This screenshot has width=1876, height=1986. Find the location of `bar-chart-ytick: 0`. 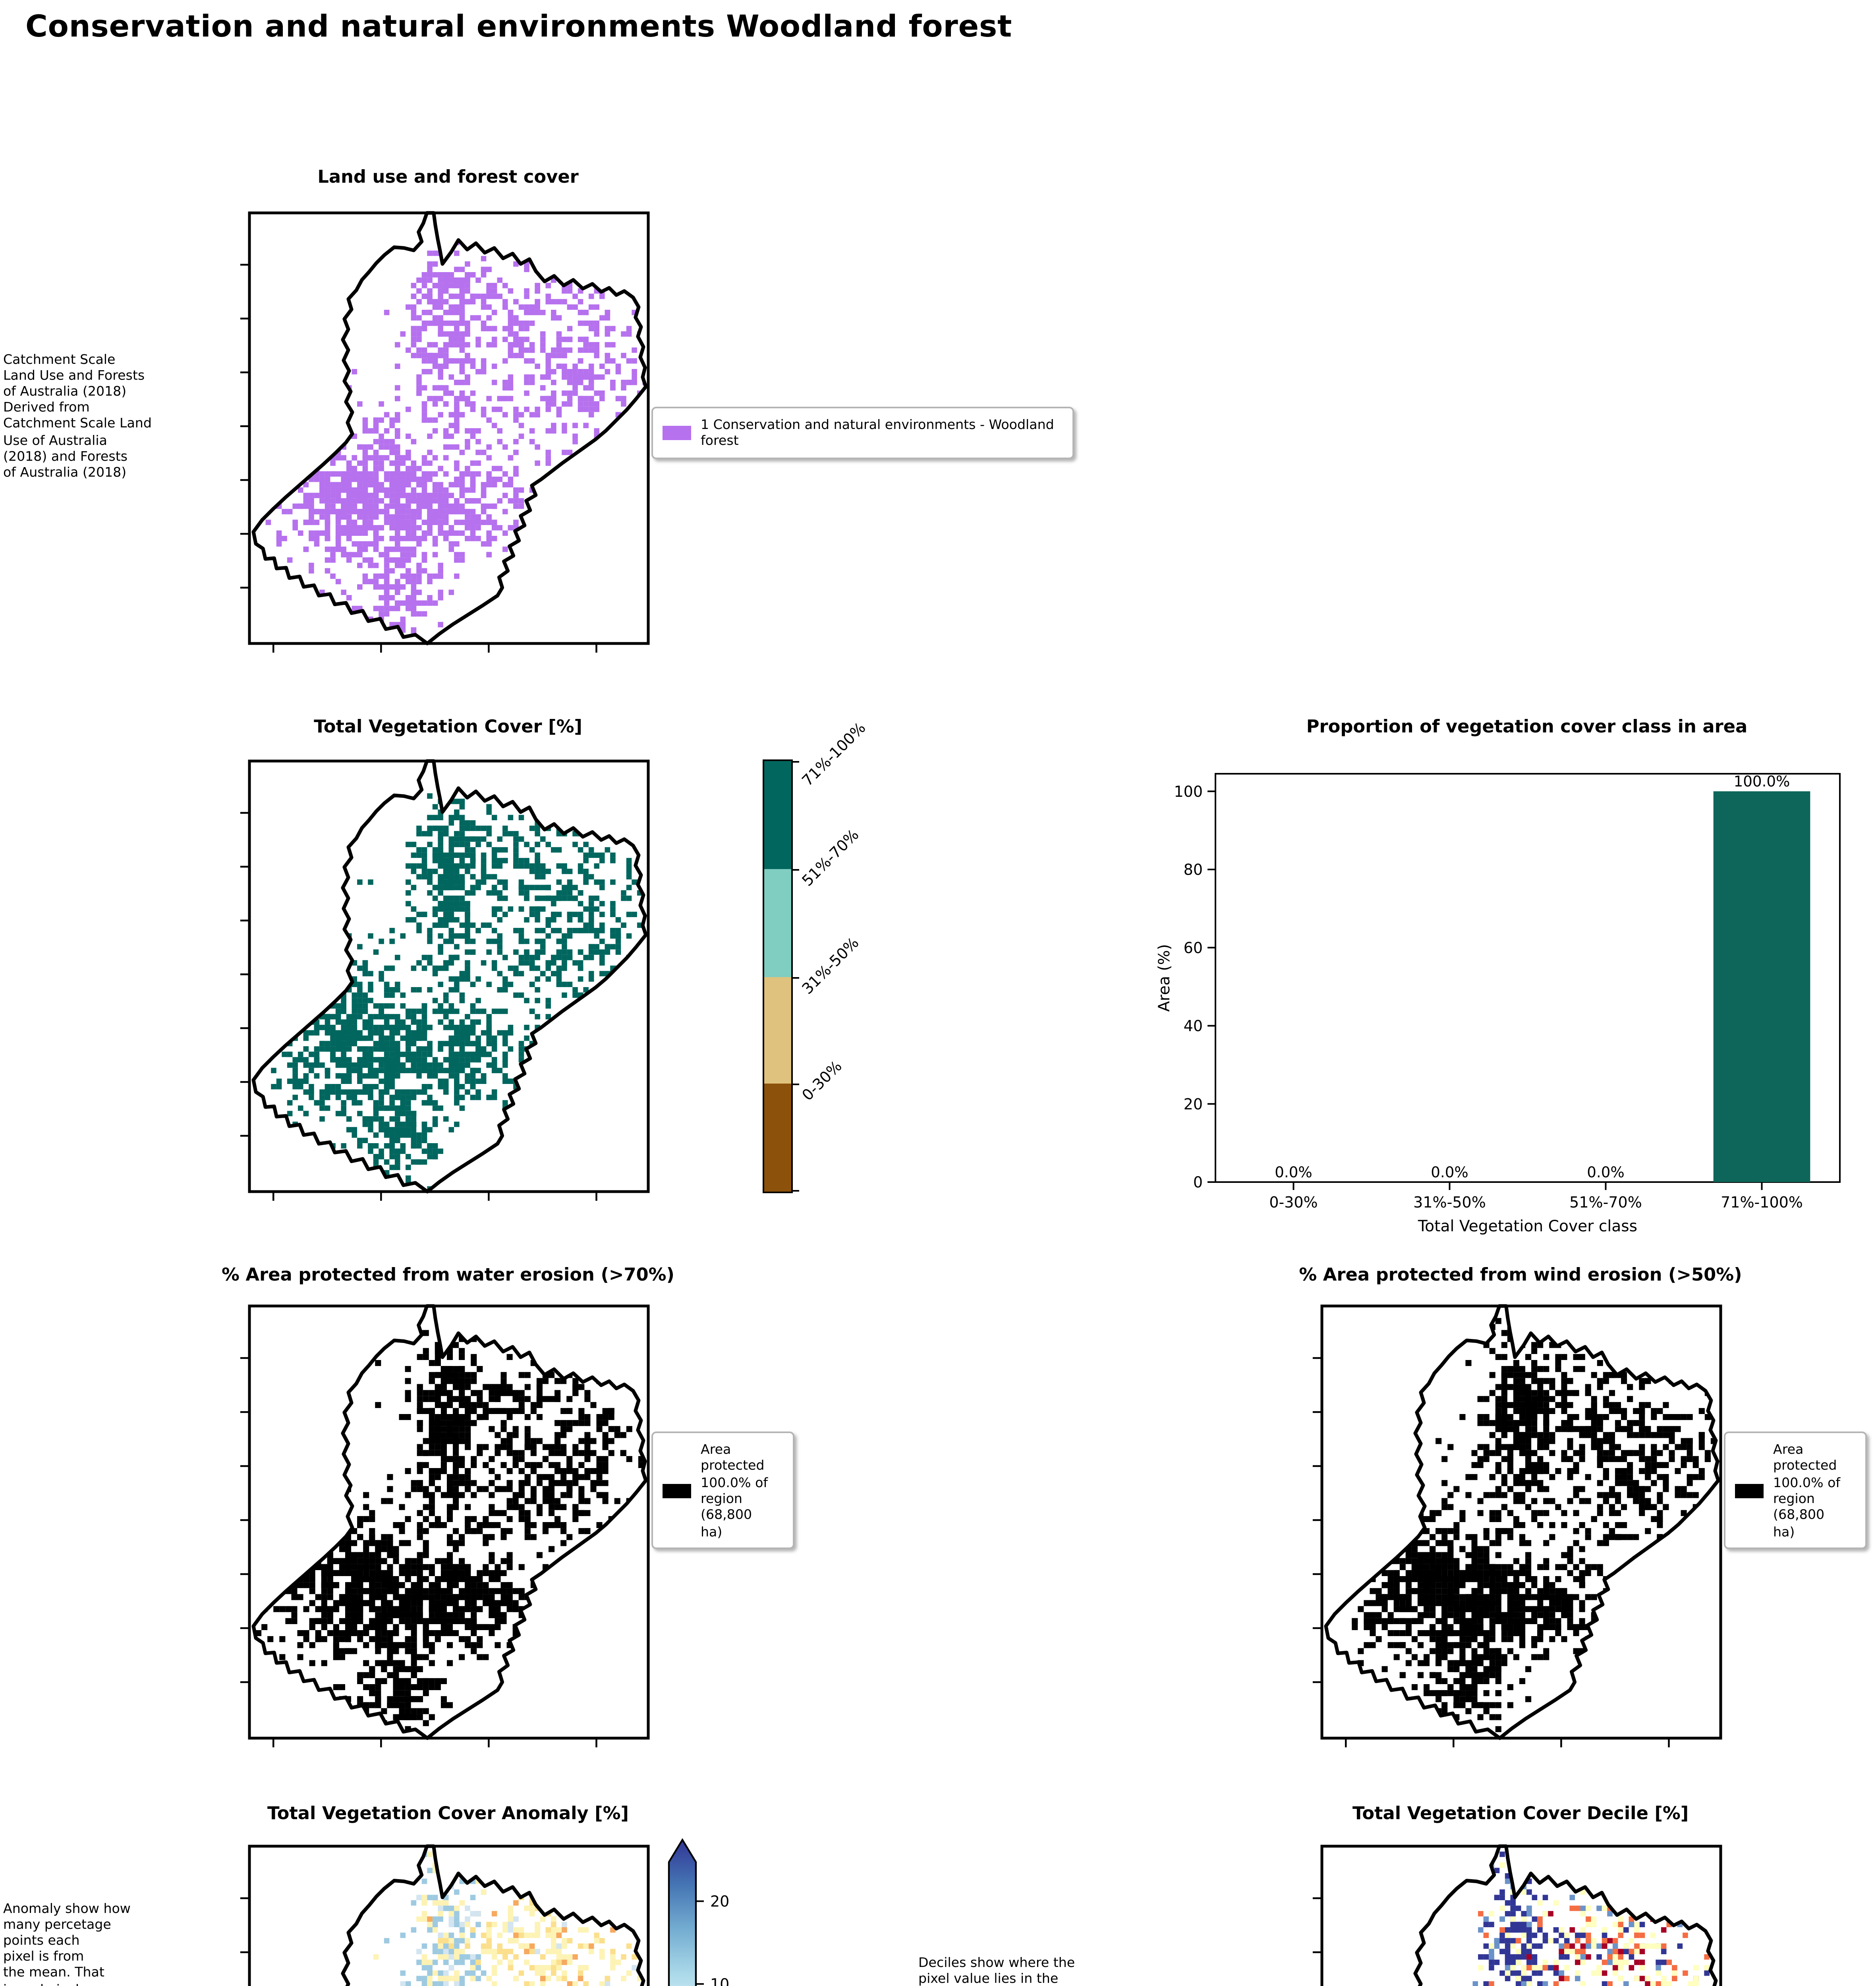

bar-chart-ytick: 0 is located at coordinates (1198, 1182).